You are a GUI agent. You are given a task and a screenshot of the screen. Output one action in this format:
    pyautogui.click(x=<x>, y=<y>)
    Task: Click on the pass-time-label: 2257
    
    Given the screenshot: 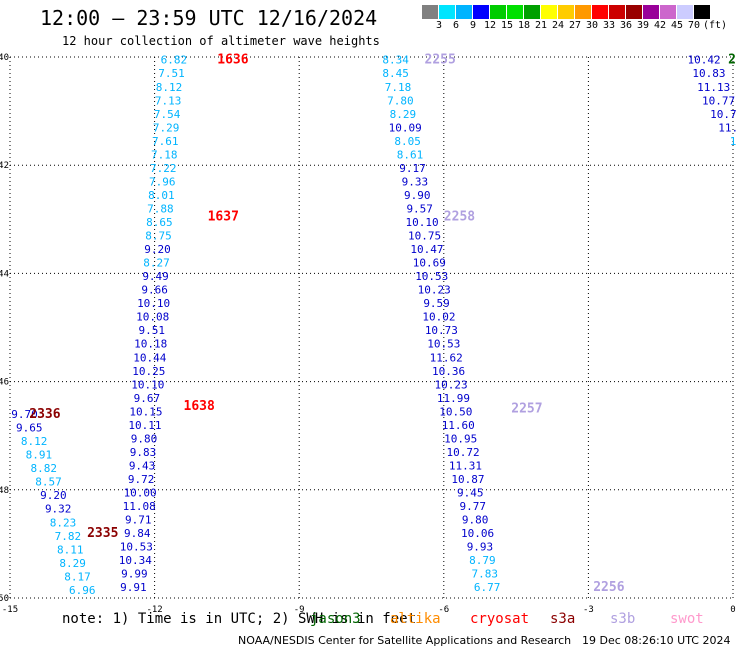 What is the action you would take?
    pyautogui.click(x=526, y=409)
    